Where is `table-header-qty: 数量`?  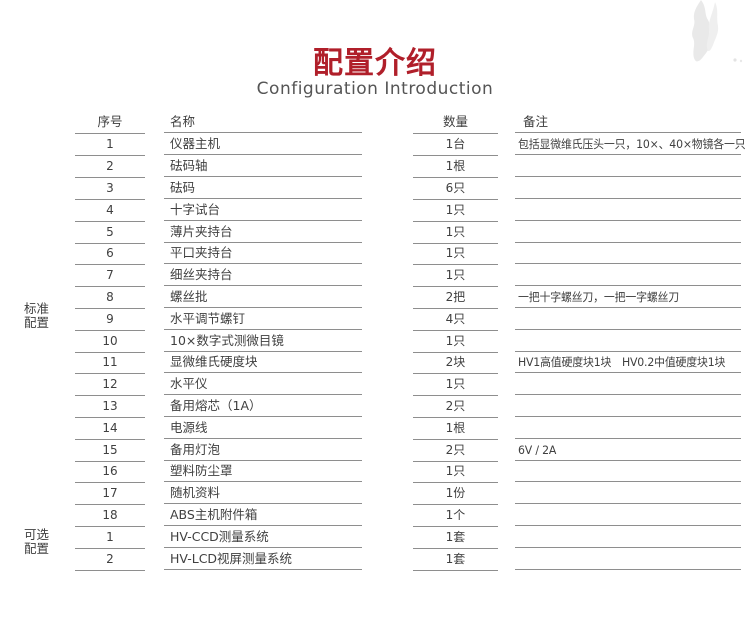 table-header-qty: 数量 is located at coordinates (455, 122).